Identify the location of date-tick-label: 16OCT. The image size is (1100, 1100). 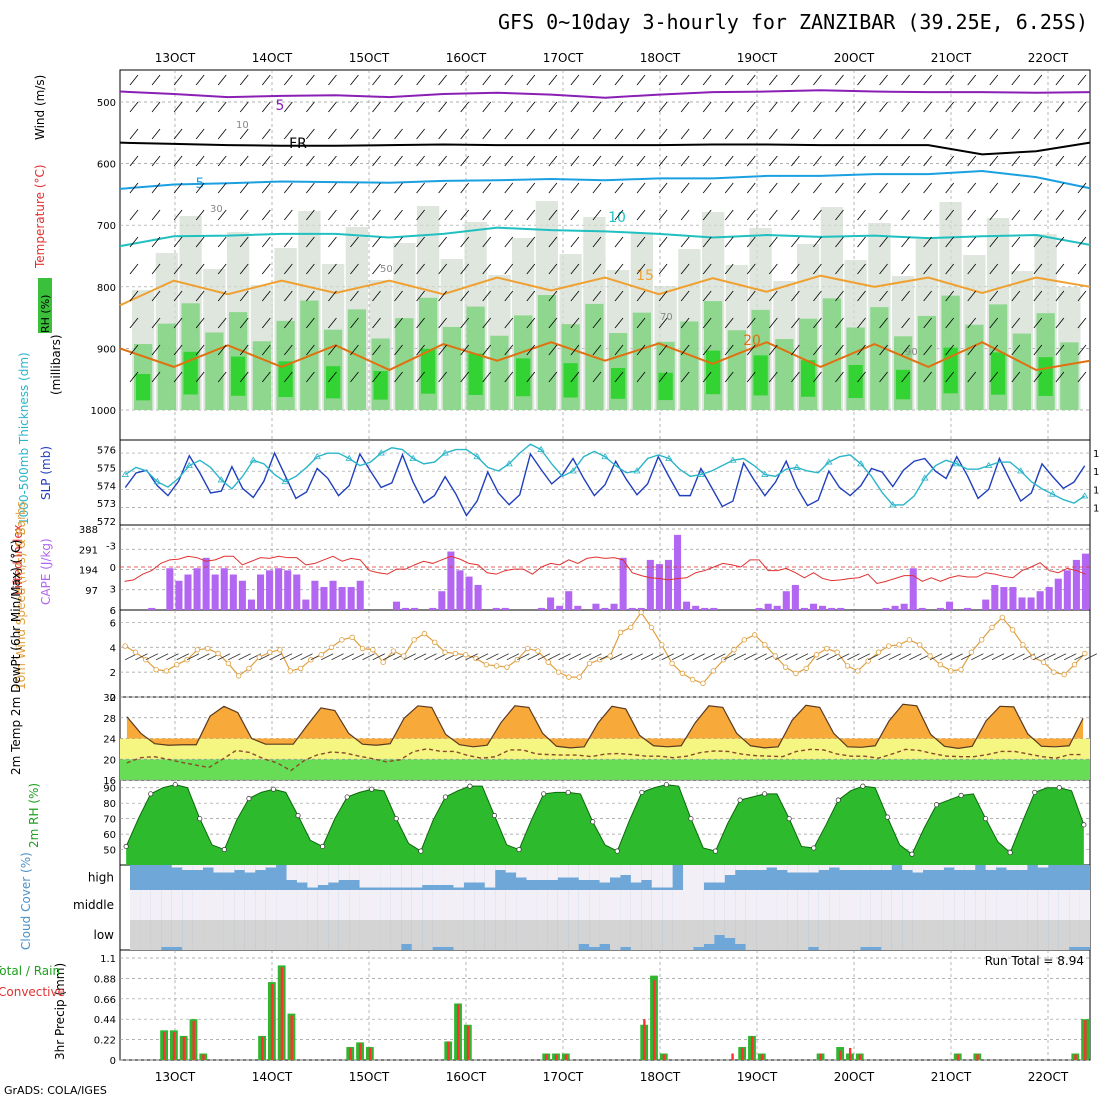
(466, 58).